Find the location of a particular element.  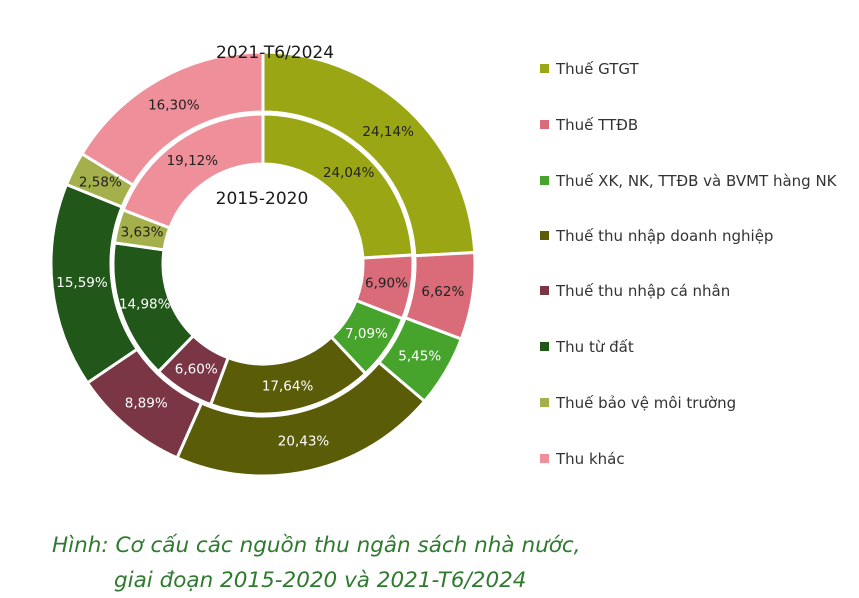

inner-ring-title: 2015-2020 is located at coordinates (262, 199).